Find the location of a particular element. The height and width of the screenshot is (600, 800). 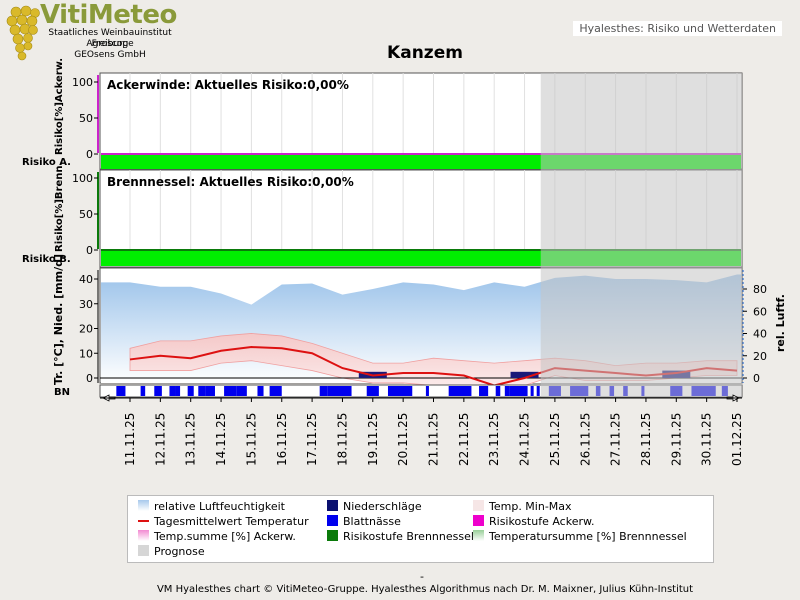

risk-label: Risiko B. is located at coordinates (46, 259).